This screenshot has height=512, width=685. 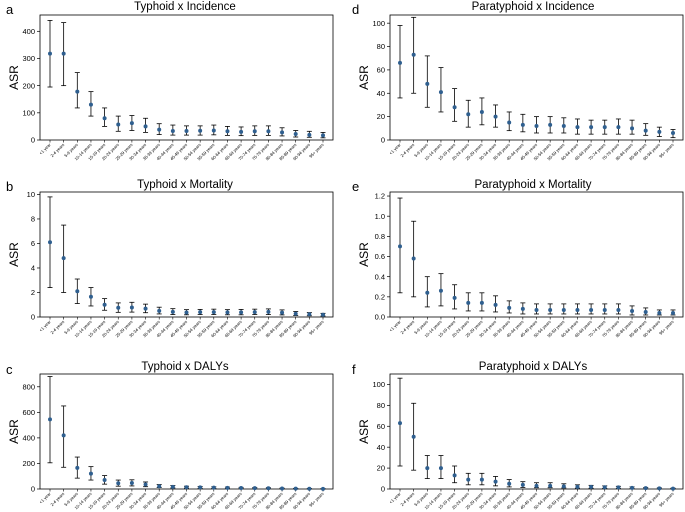 I want to click on panel-letter-b: b, so click(x=9, y=186).